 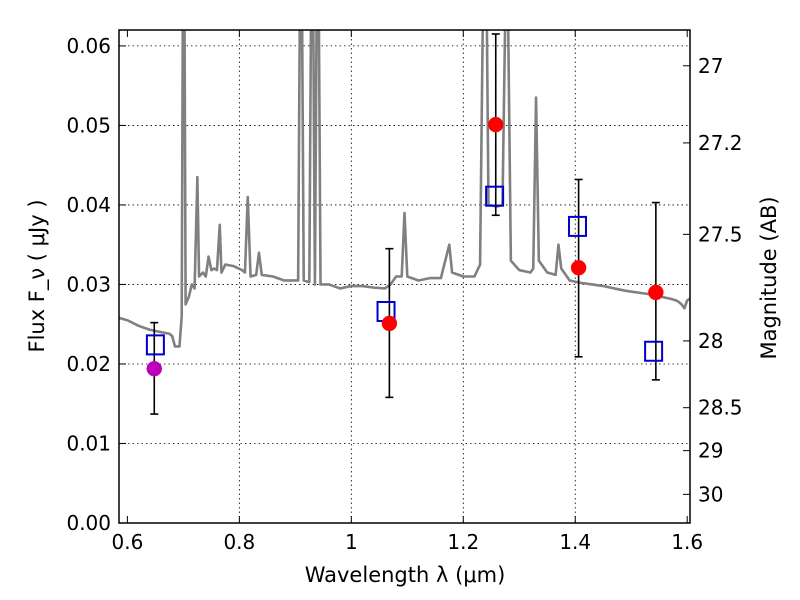 What do you see at coordinates (88, 364) in the screenshot?
I see `y-tick-label: 0.02` at bounding box center [88, 364].